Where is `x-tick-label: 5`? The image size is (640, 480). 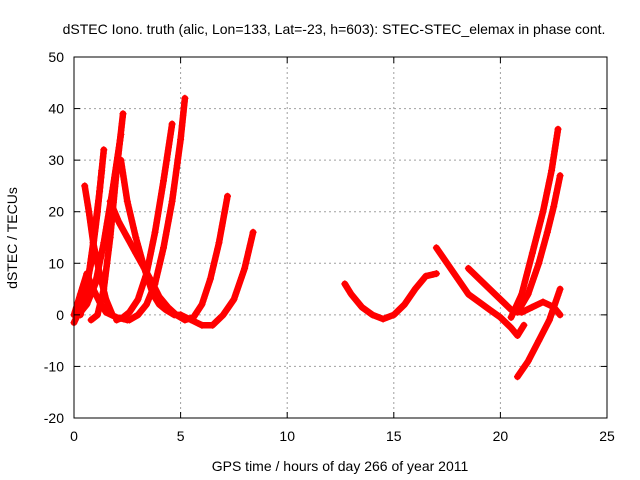 x-tick-label: 5 is located at coordinates (181, 436).